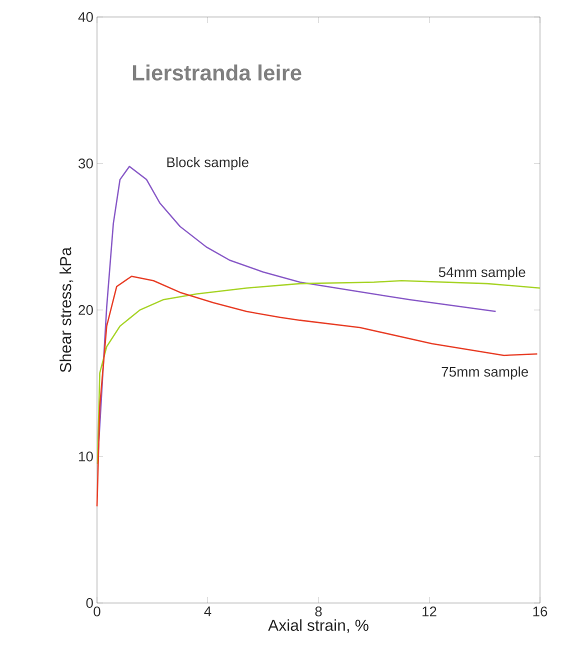 The width and height of the screenshot is (568, 664). What do you see at coordinates (97, 611) in the screenshot?
I see `x-tick-label: 0` at bounding box center [97, 611].